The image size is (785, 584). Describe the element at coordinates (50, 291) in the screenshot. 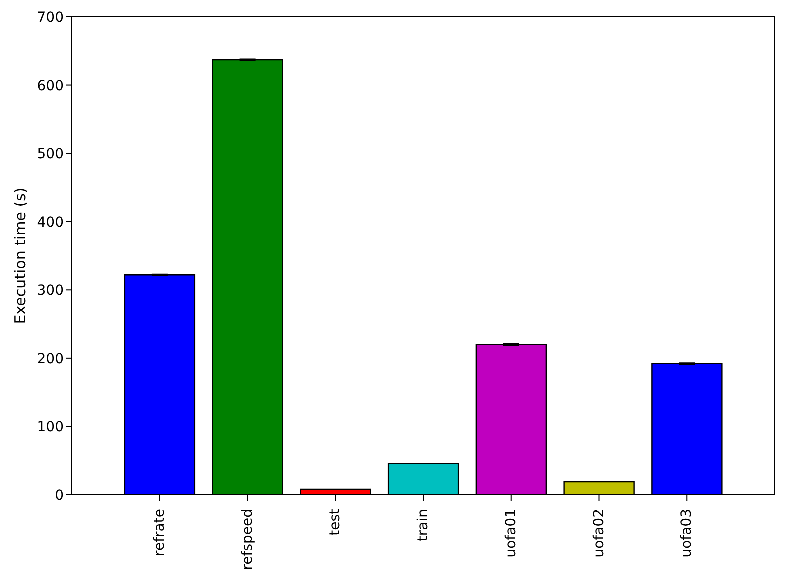

I see `y-tick-label: 300` at that location.